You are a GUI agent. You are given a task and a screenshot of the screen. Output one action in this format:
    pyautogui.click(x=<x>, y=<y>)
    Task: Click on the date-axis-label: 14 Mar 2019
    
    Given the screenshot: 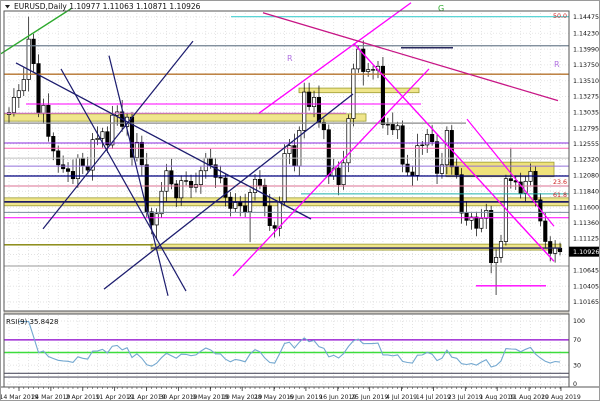 What is the action you would take?
    pyautogui.click(x=20, y=397)
    